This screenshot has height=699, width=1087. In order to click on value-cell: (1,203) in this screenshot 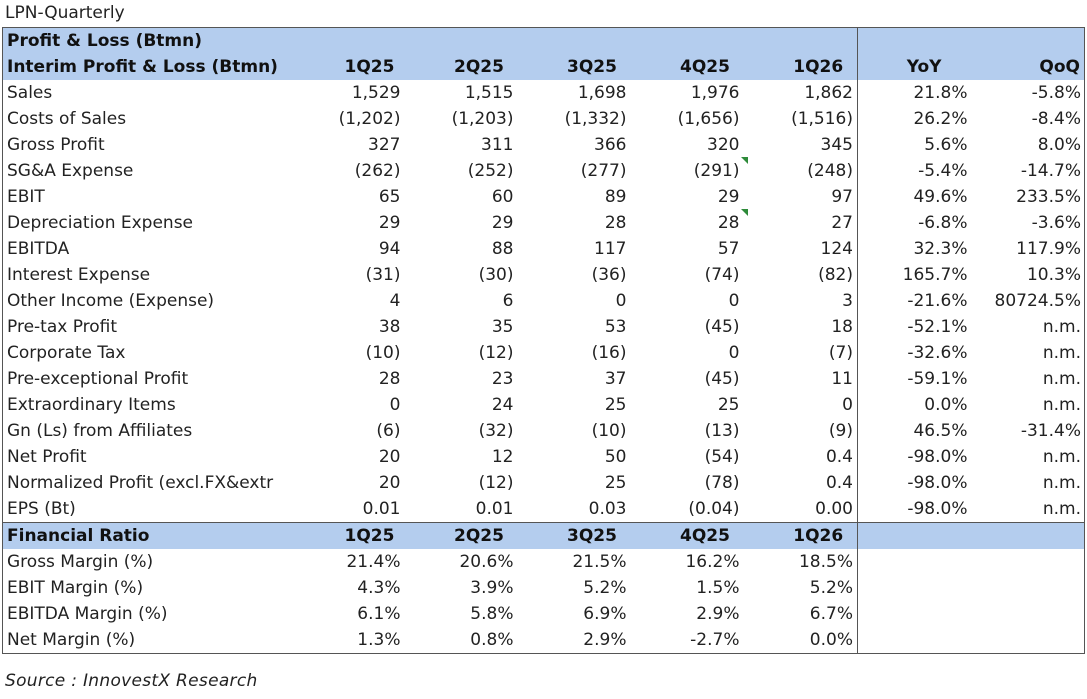, I will do `click(482, 119)`.